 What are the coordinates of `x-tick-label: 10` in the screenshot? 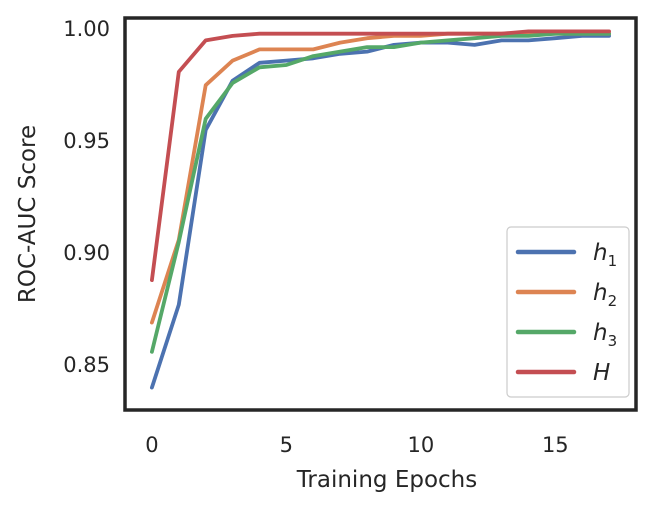 It's located at (420, 445).